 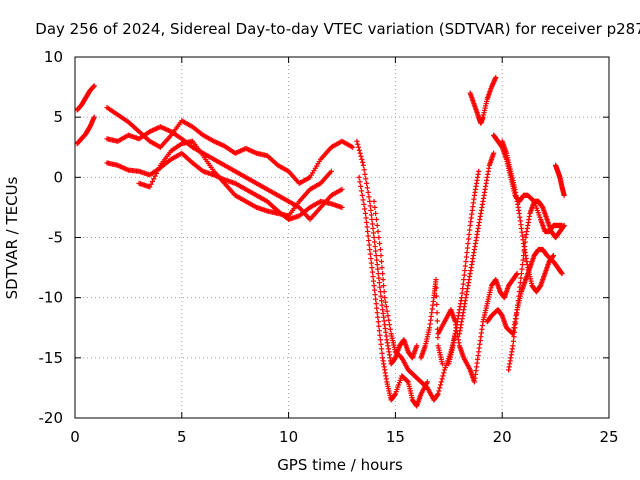 What do you see at coordinates (288, 437) in the screenshot?
I see `x-tick-label: 10` at bounding box center [288, 437].